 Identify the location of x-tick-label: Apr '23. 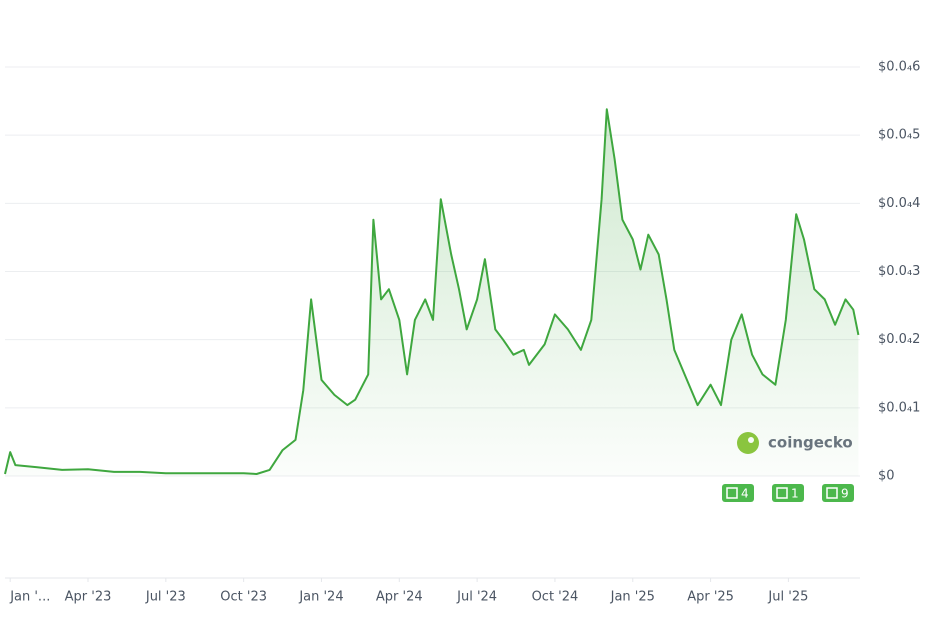
(88, 597).